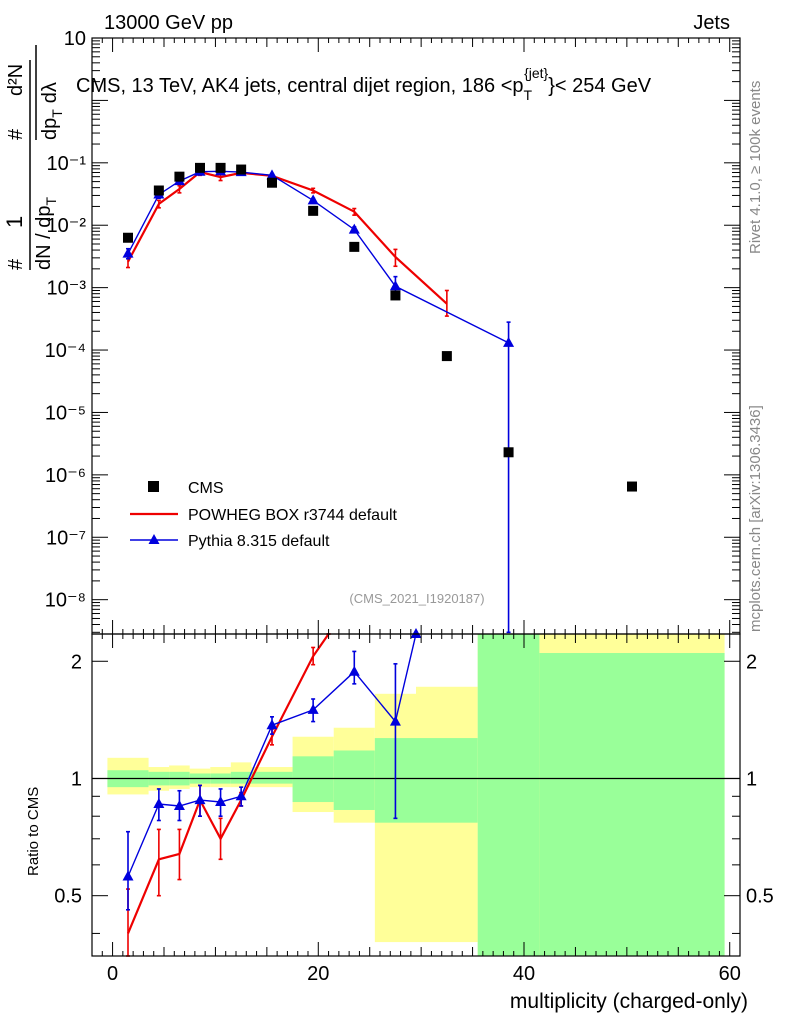 This screenshot has height=1024, width=786. I want to click on main-y-tick-label: 10⁻³, so click(67, 289).